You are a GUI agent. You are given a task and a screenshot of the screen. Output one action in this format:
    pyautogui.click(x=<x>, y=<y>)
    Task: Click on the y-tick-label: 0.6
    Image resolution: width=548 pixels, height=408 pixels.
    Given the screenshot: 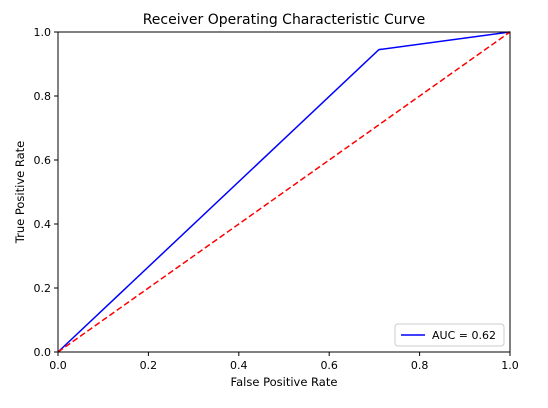 What is the action you would take?
    pyautogui.click(x=43, y=160)
    